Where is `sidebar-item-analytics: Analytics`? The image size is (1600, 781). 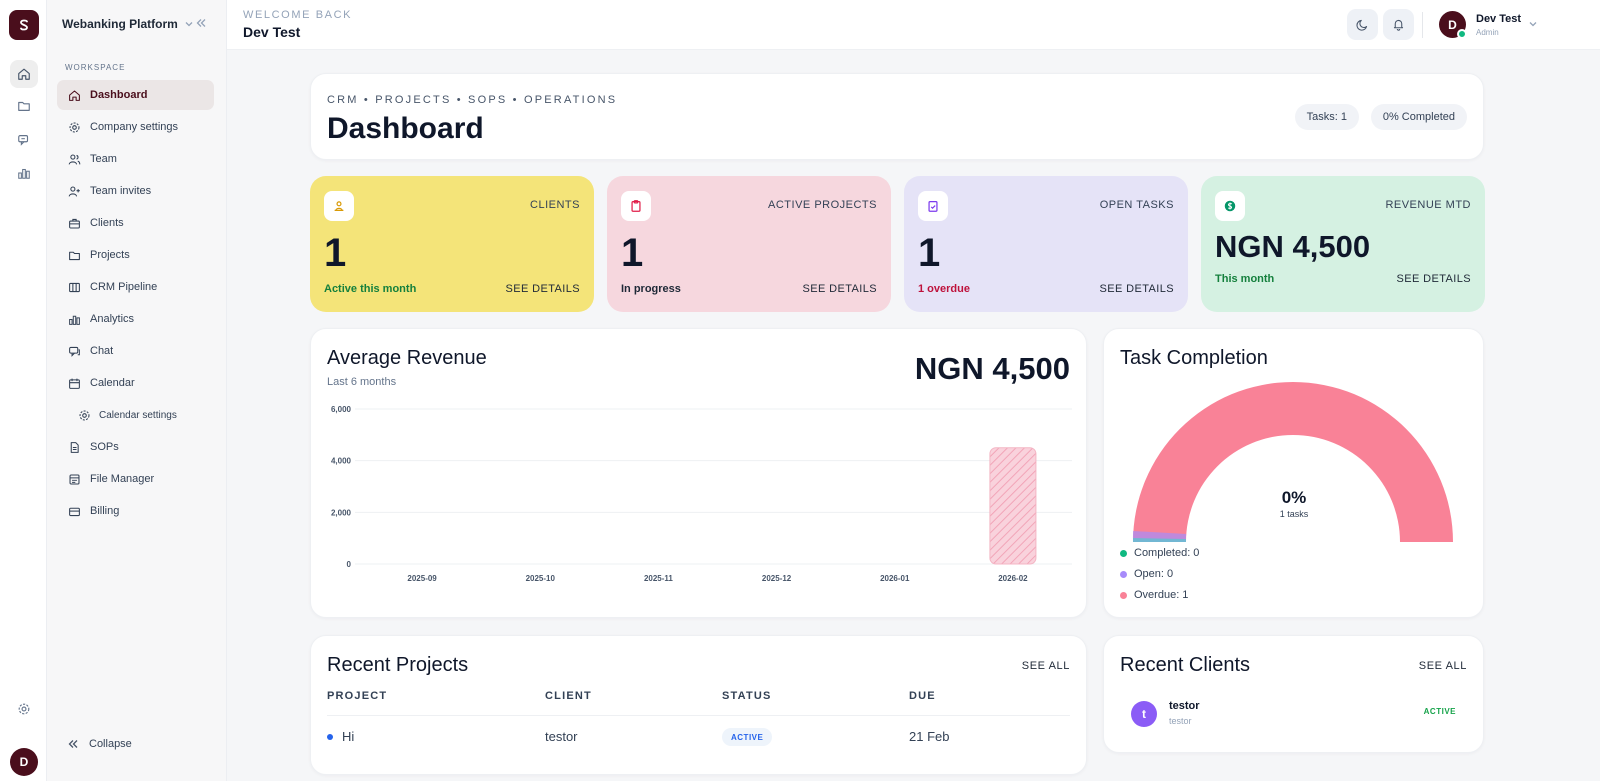
sidebar-item-analytics: Analytics is located at coordinates (135, 319).